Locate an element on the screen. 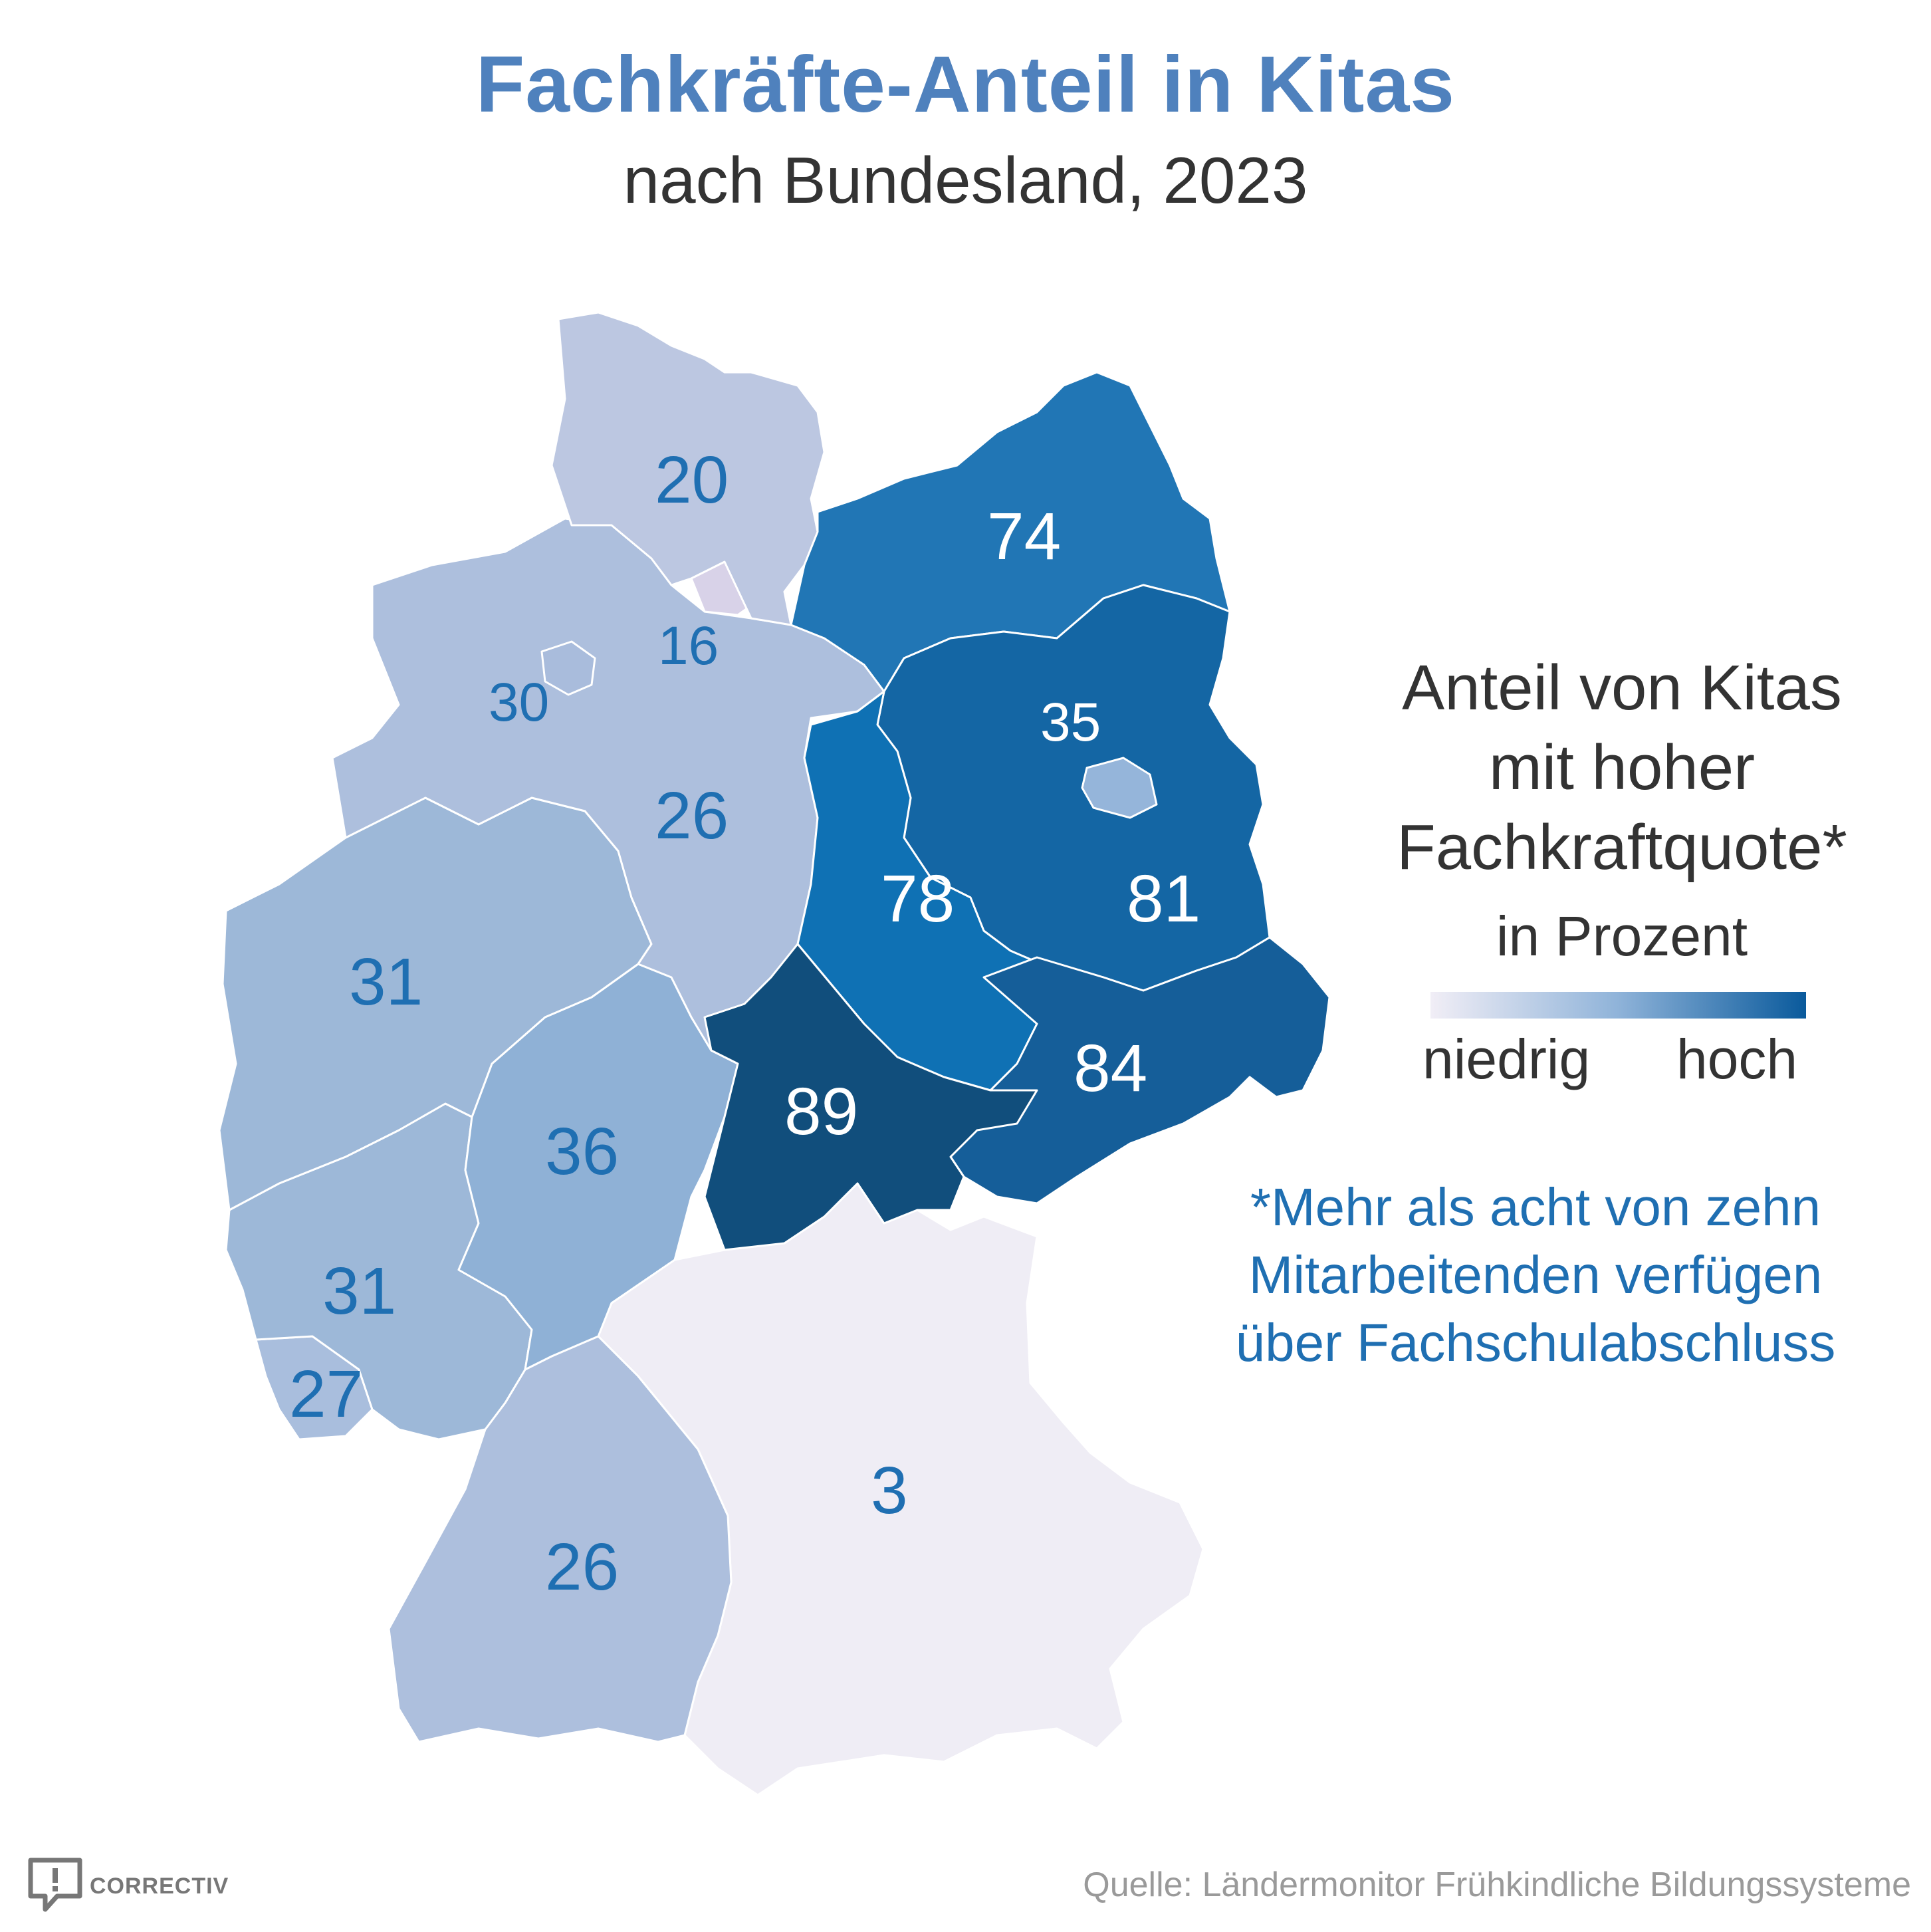 The height and width of the screenshot is (1932, 1931). legend-low-label: niedrig is located at coordinates (1507, 1059).